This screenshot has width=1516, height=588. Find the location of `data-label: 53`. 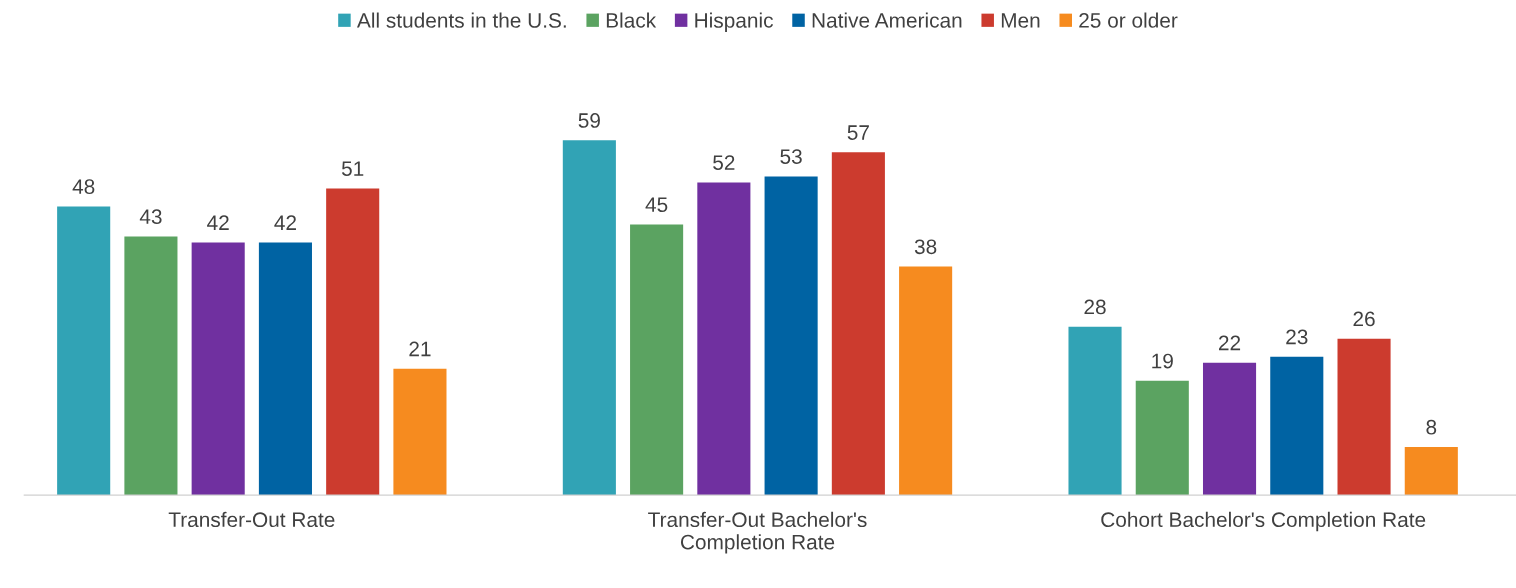

data-label: 53 is located at coordinates (791, 156).